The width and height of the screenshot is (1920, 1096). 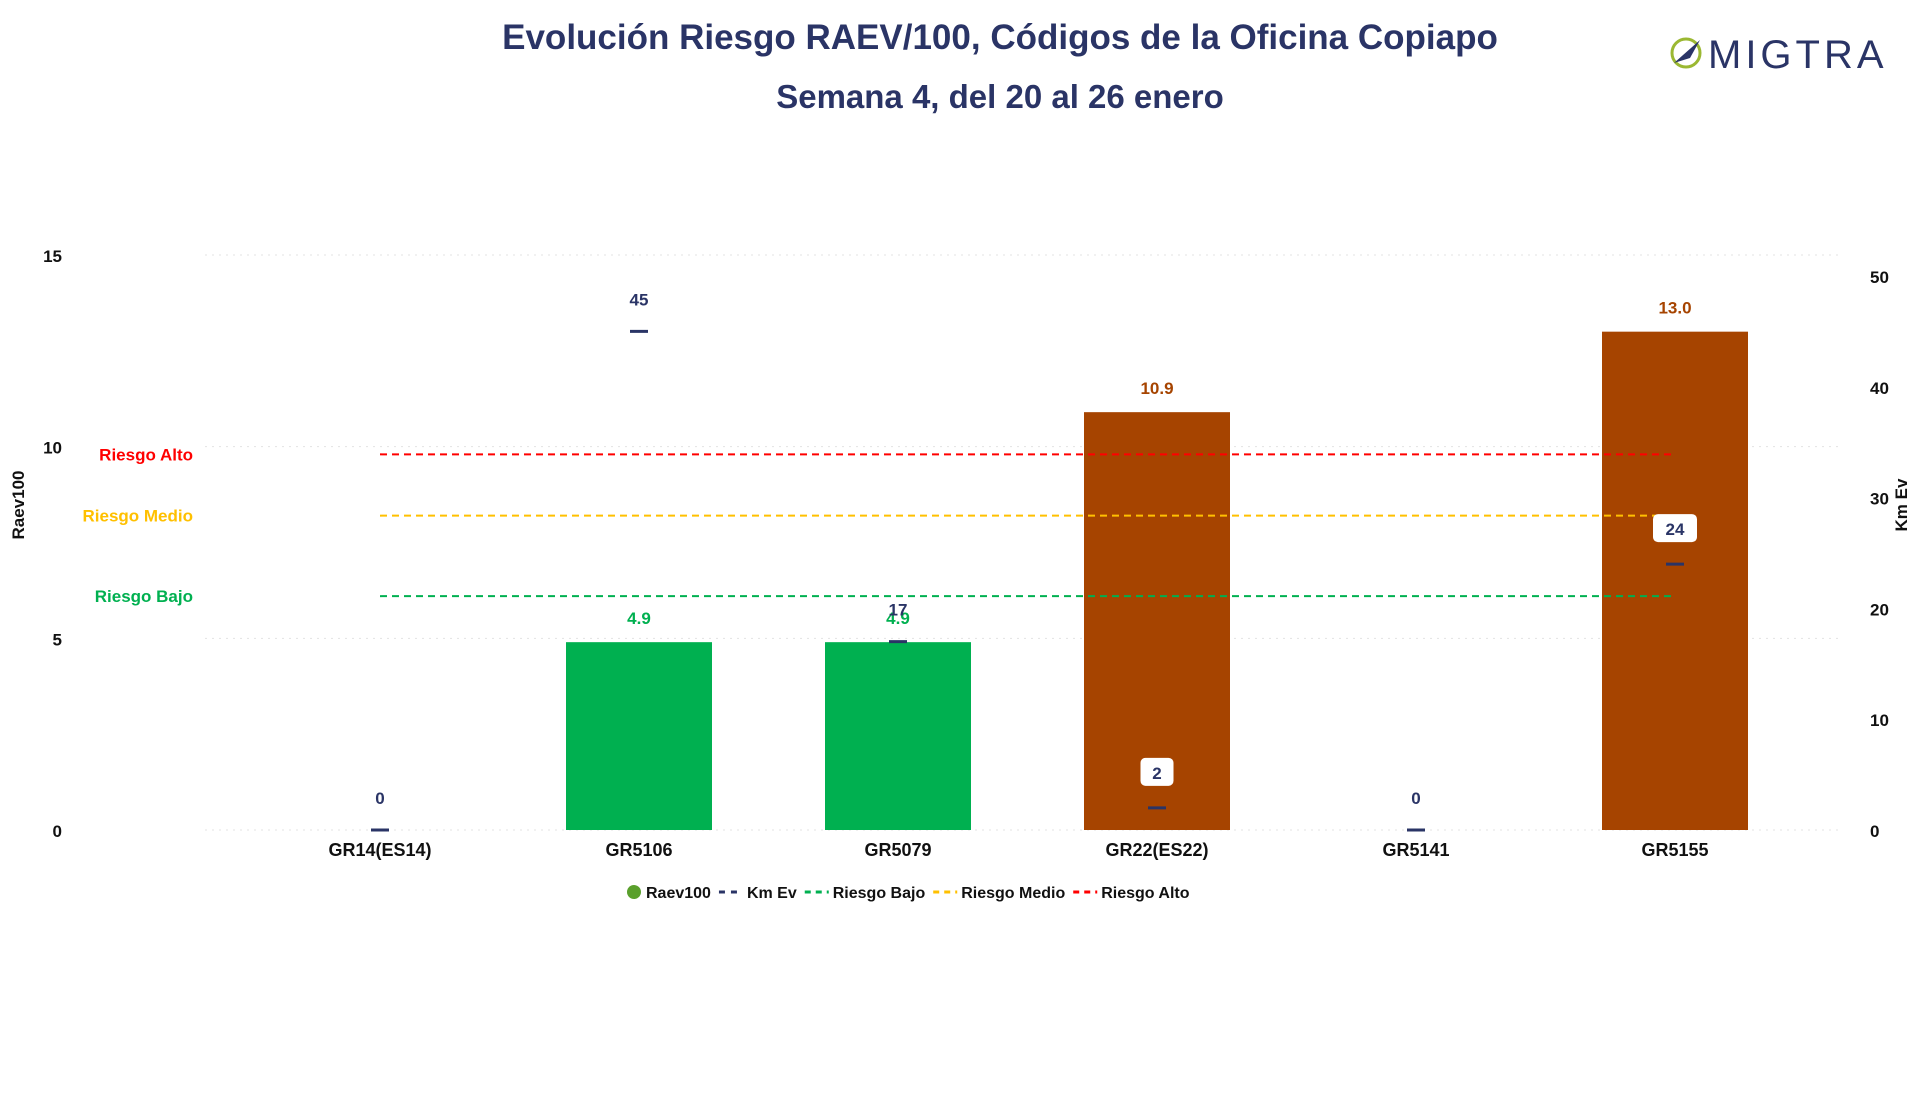 What do you see at coordinates (678, 893) in the screenshot?
I see `legend-label: Raev100` at bounding box center [678, 893].